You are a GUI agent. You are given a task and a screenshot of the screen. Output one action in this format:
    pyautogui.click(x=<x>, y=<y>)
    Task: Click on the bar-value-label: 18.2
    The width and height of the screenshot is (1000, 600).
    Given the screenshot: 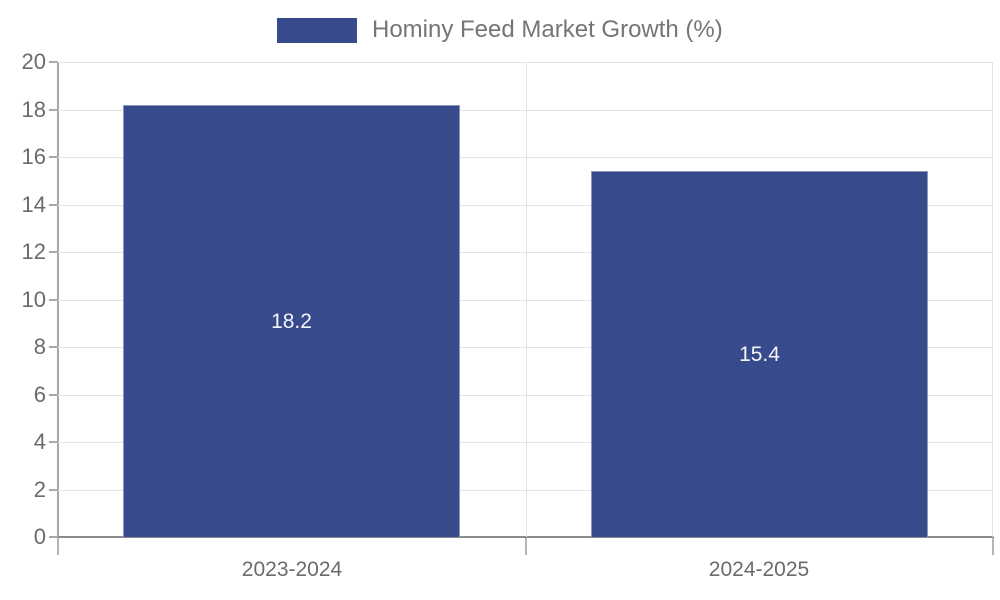 What is the action you would take?
    pyautogui.click(x=291, y=321)
    